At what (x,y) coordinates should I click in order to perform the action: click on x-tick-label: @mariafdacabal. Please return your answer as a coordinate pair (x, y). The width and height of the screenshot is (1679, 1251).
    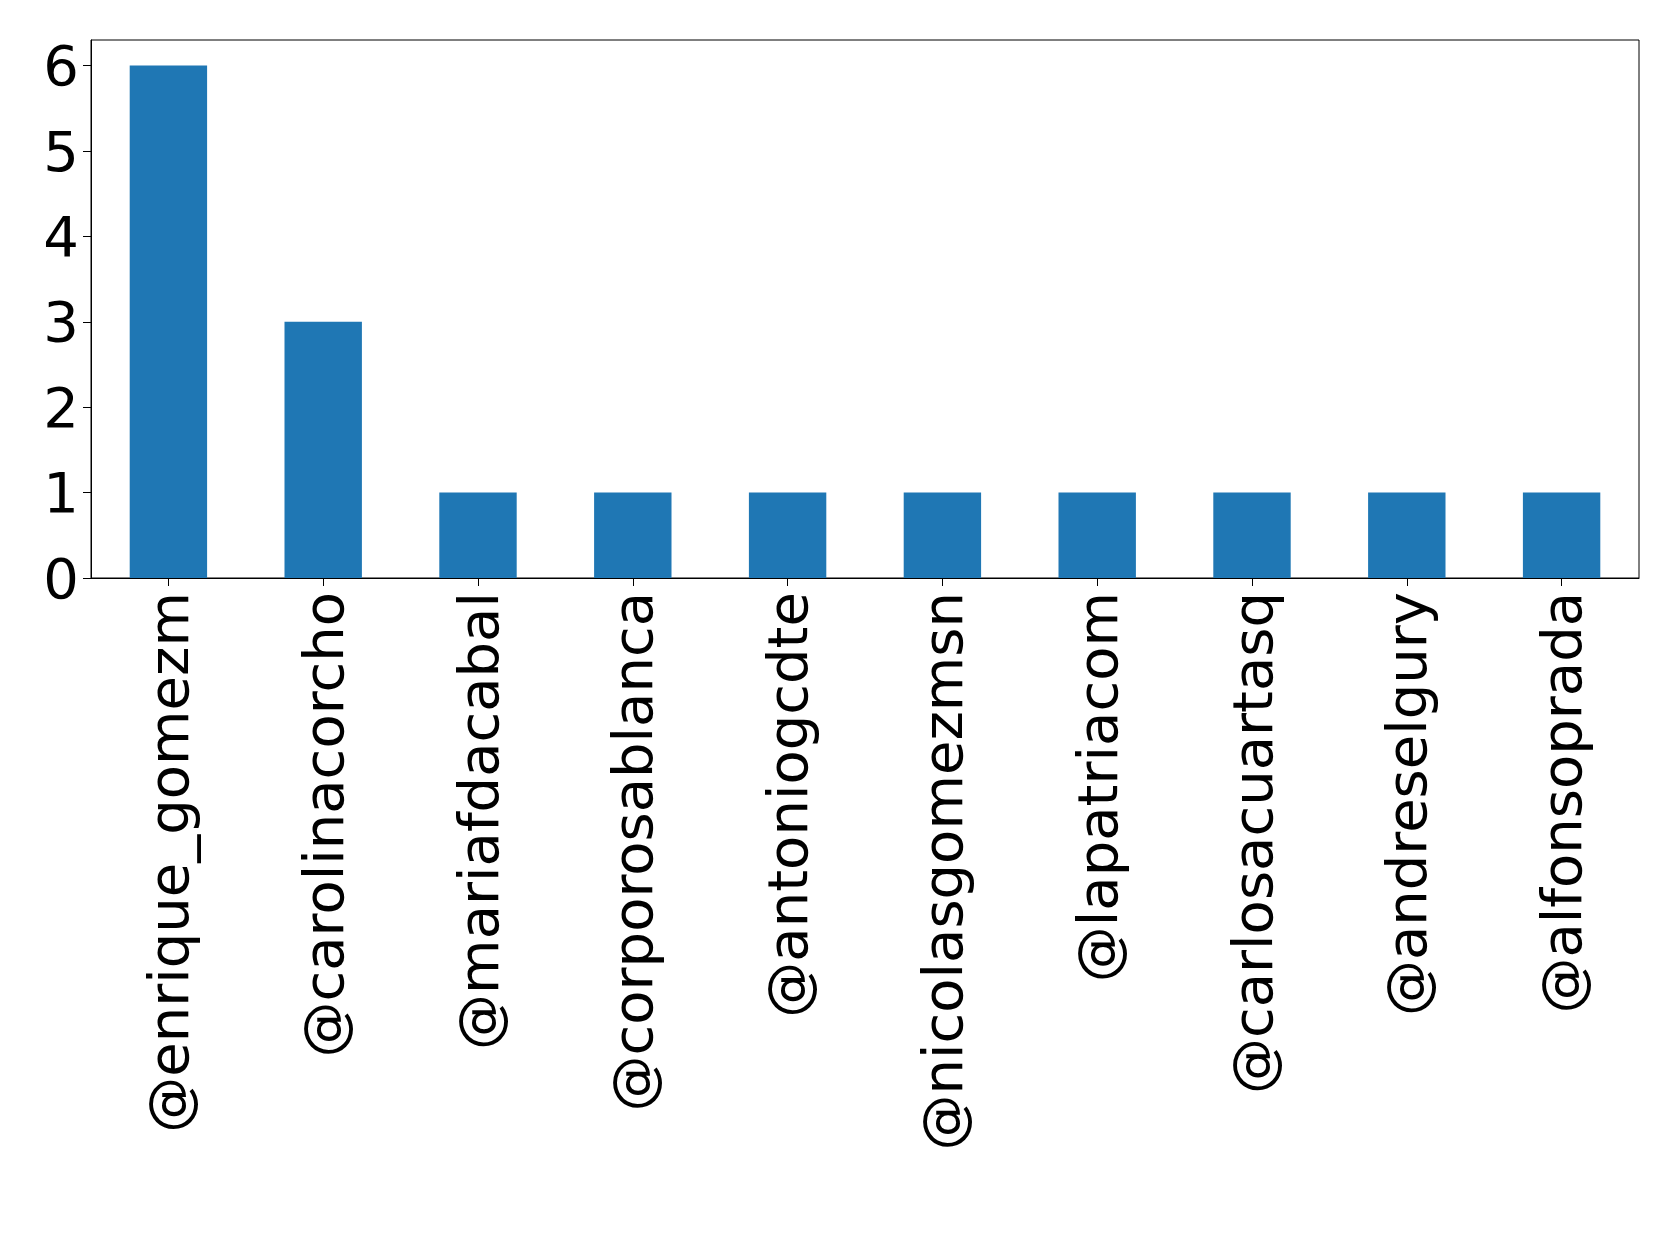
    Looking at the image, I should click on (478, 821).